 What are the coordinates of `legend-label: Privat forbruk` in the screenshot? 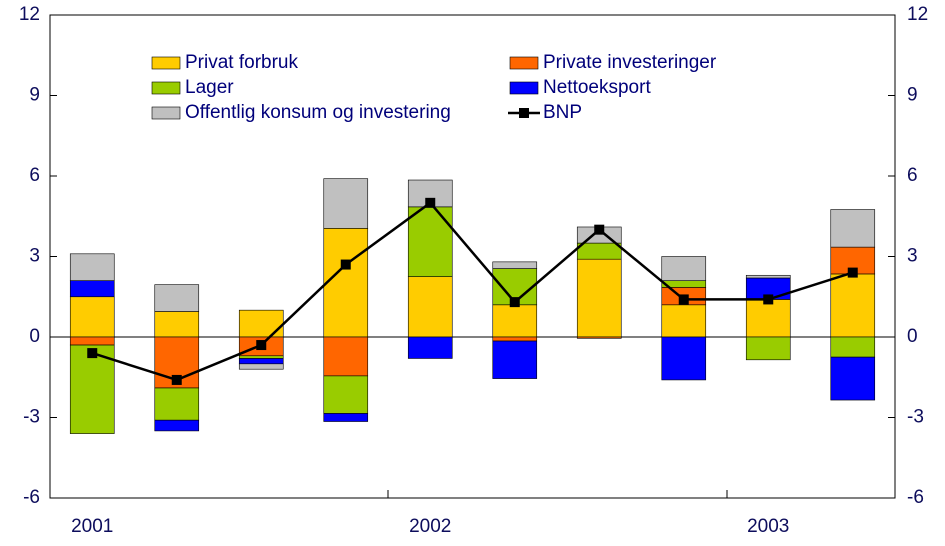 It's located at (241, 62).